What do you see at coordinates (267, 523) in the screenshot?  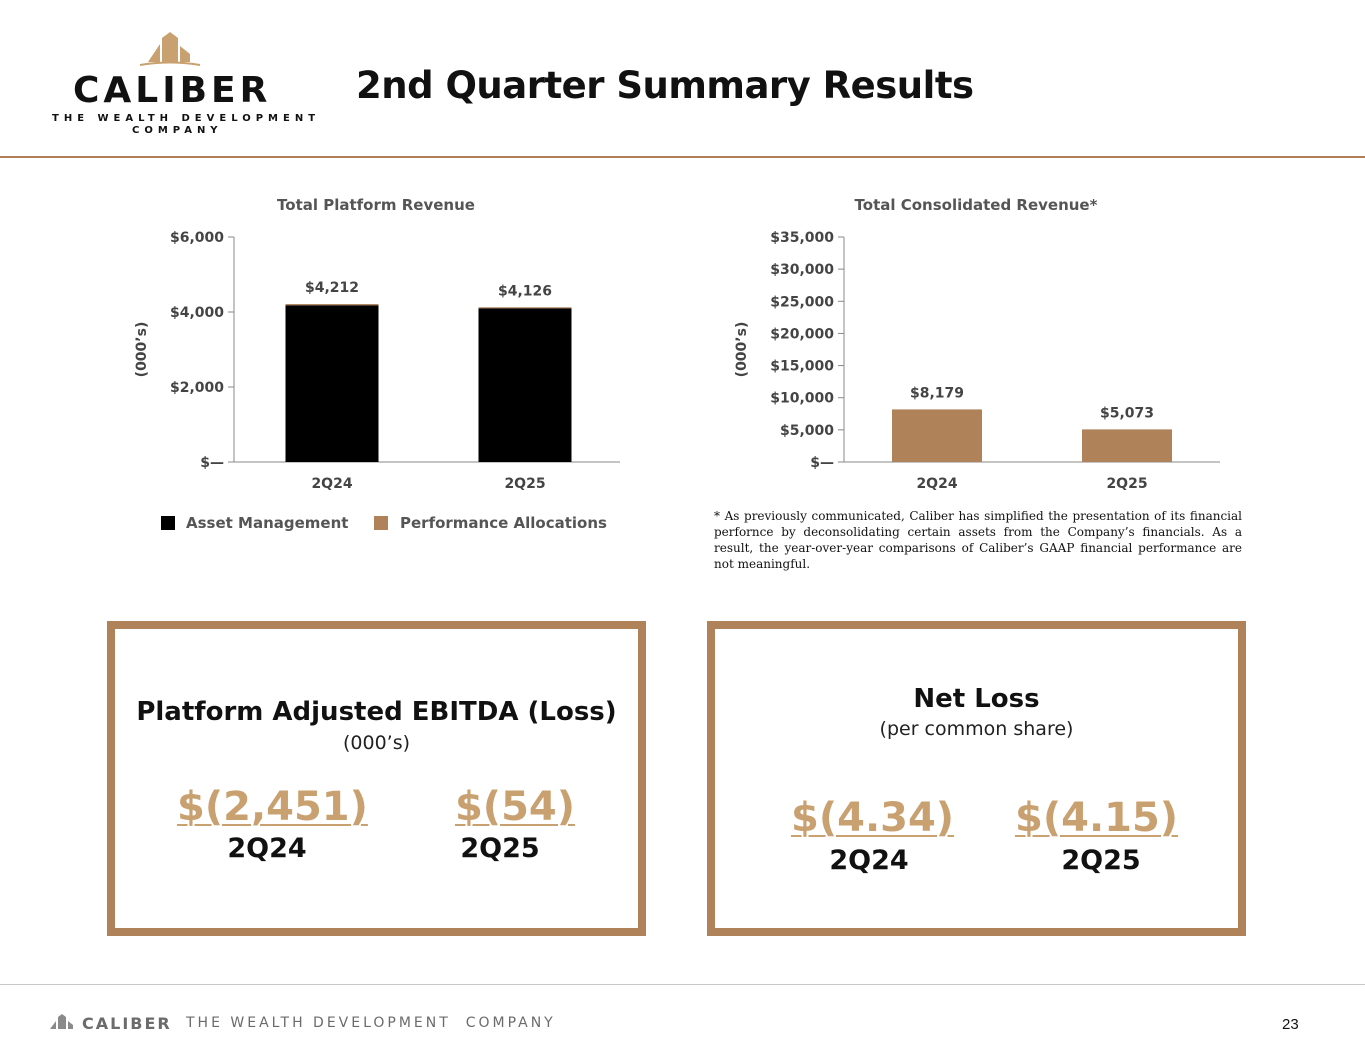 I see `legend-label-asset-management: Asset Management` at bounding box center [267, 523].